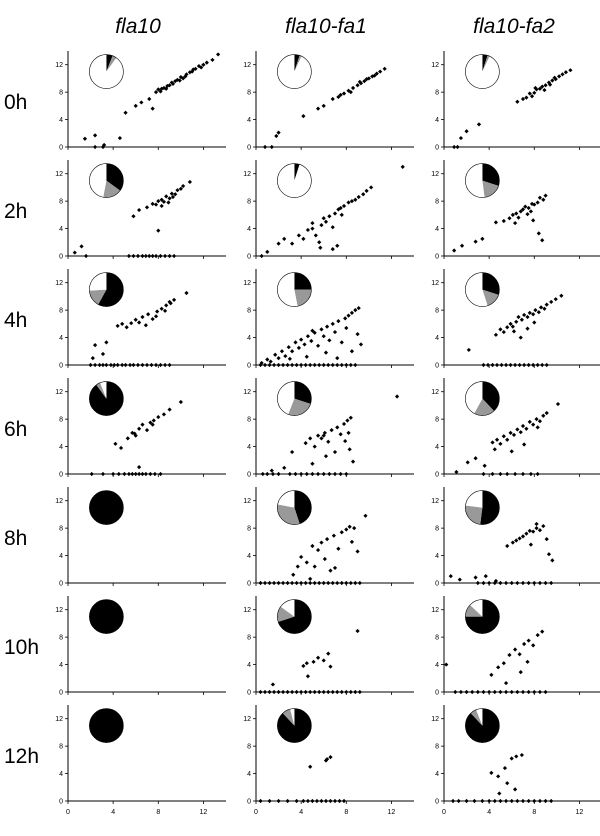 The image size is (600, 836). Describe the element at coordinates (140, 428) in the screenshot. I see `panel-fla10-6h: 0 4 8 12` at that location.